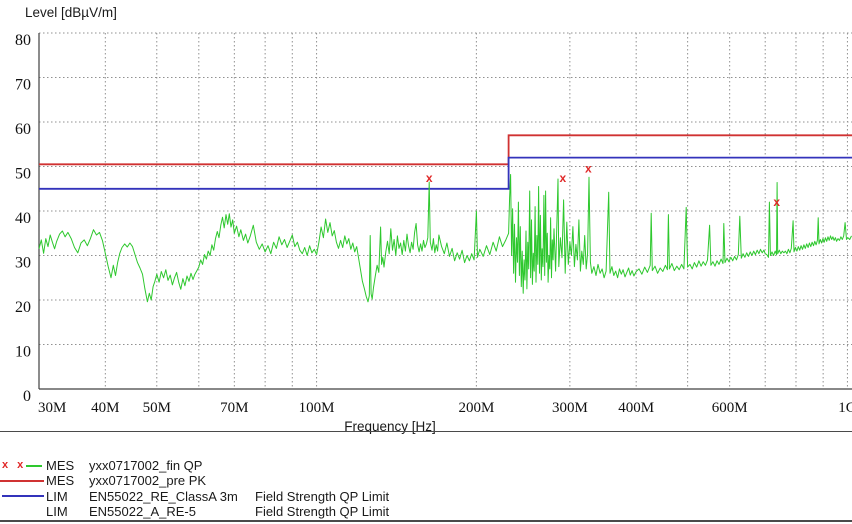 The image size is (852, 524). I want to click on legend-trace-name: yxx0717002_fin QP, so click(146, 465).